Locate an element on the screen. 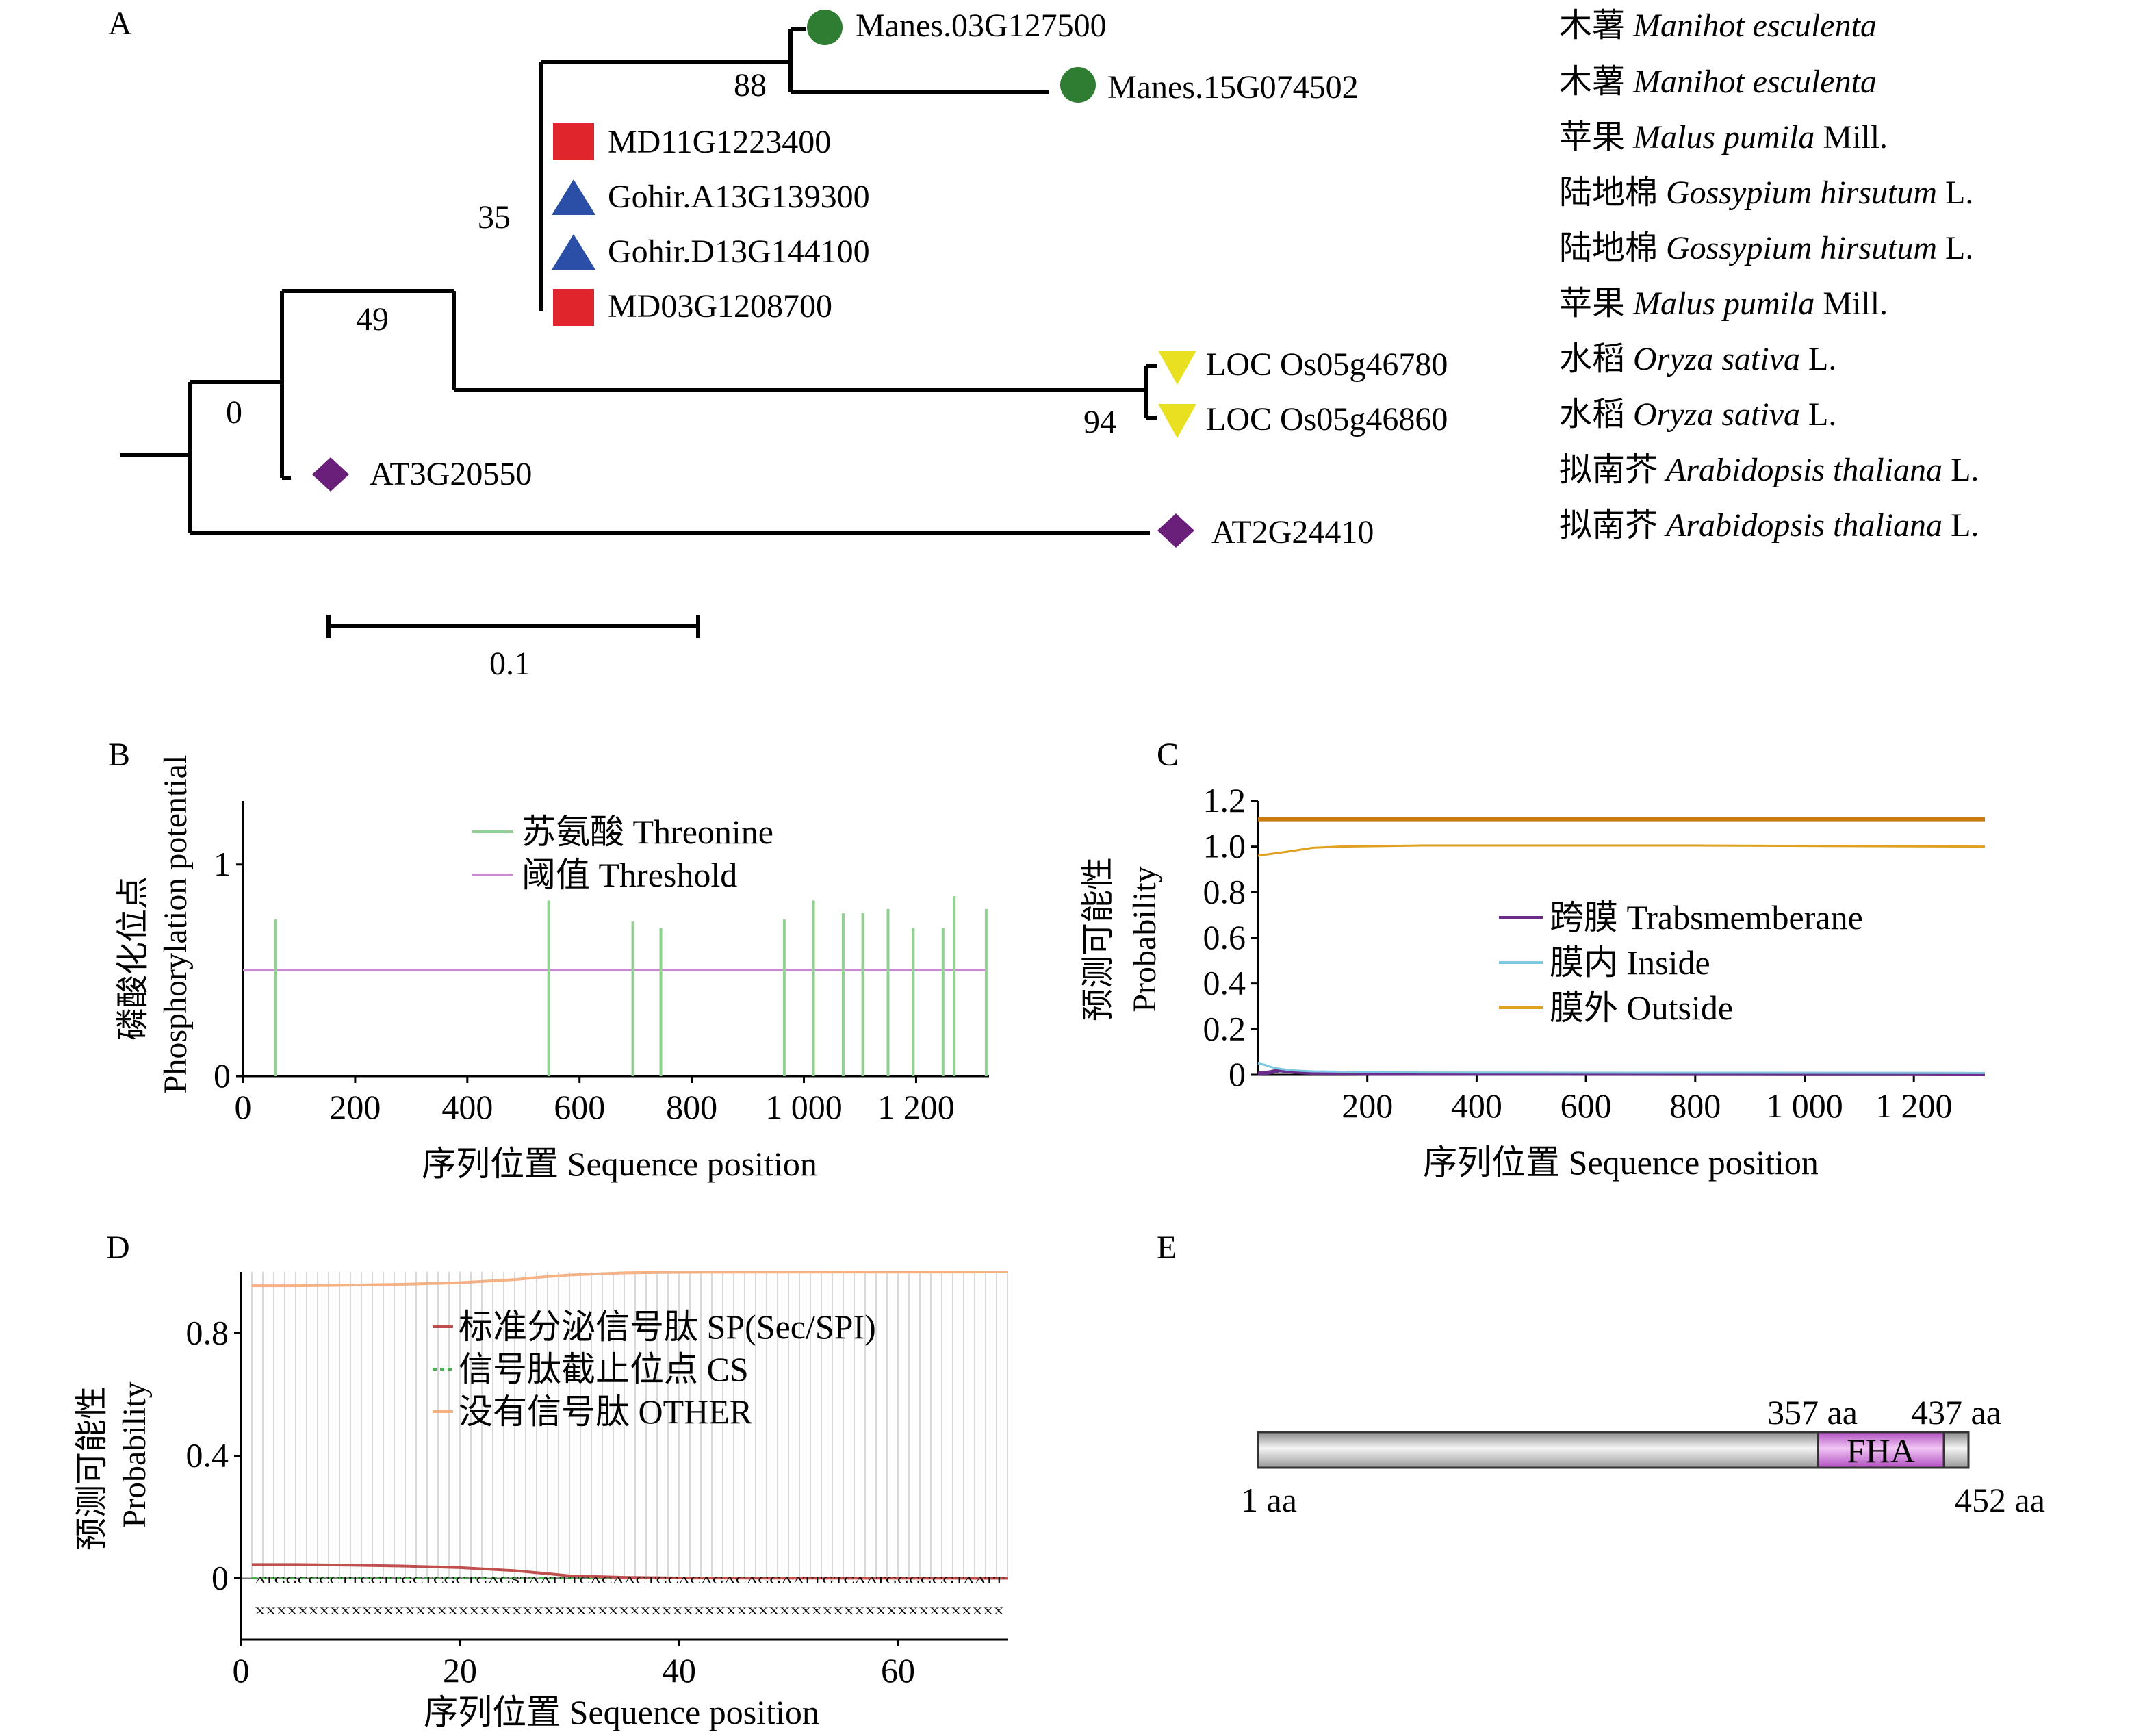  panel-d-label: D is located at coordinates (118, 1248).